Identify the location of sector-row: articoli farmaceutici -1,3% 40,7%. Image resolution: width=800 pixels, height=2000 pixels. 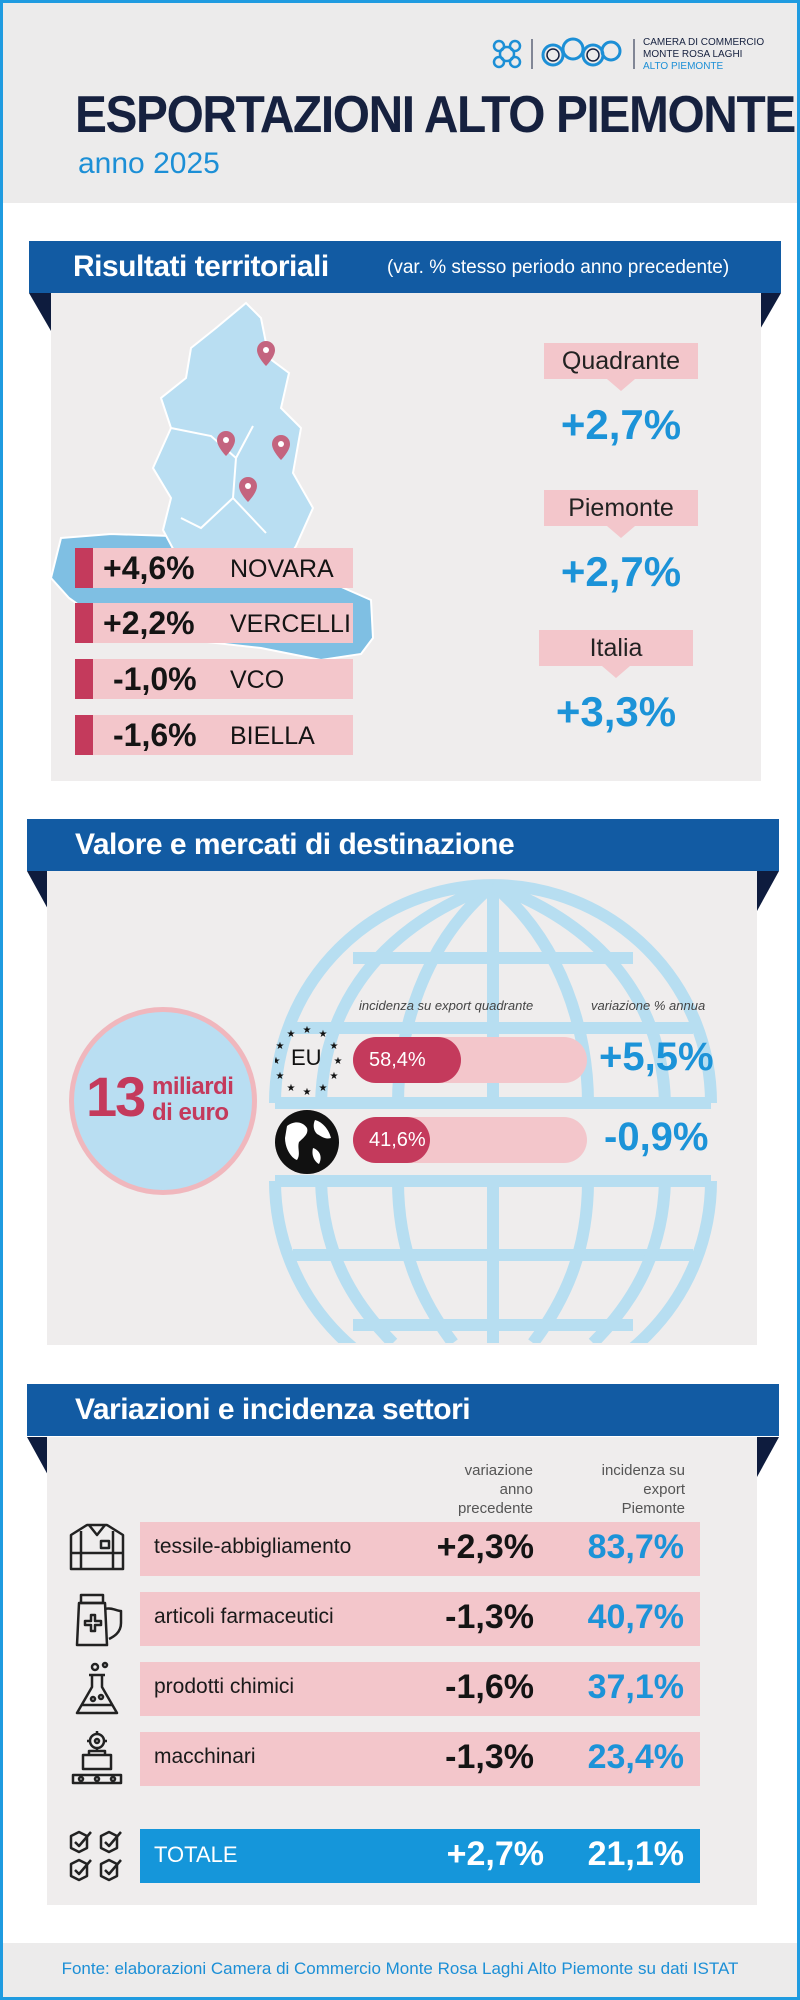
(420, 1619).